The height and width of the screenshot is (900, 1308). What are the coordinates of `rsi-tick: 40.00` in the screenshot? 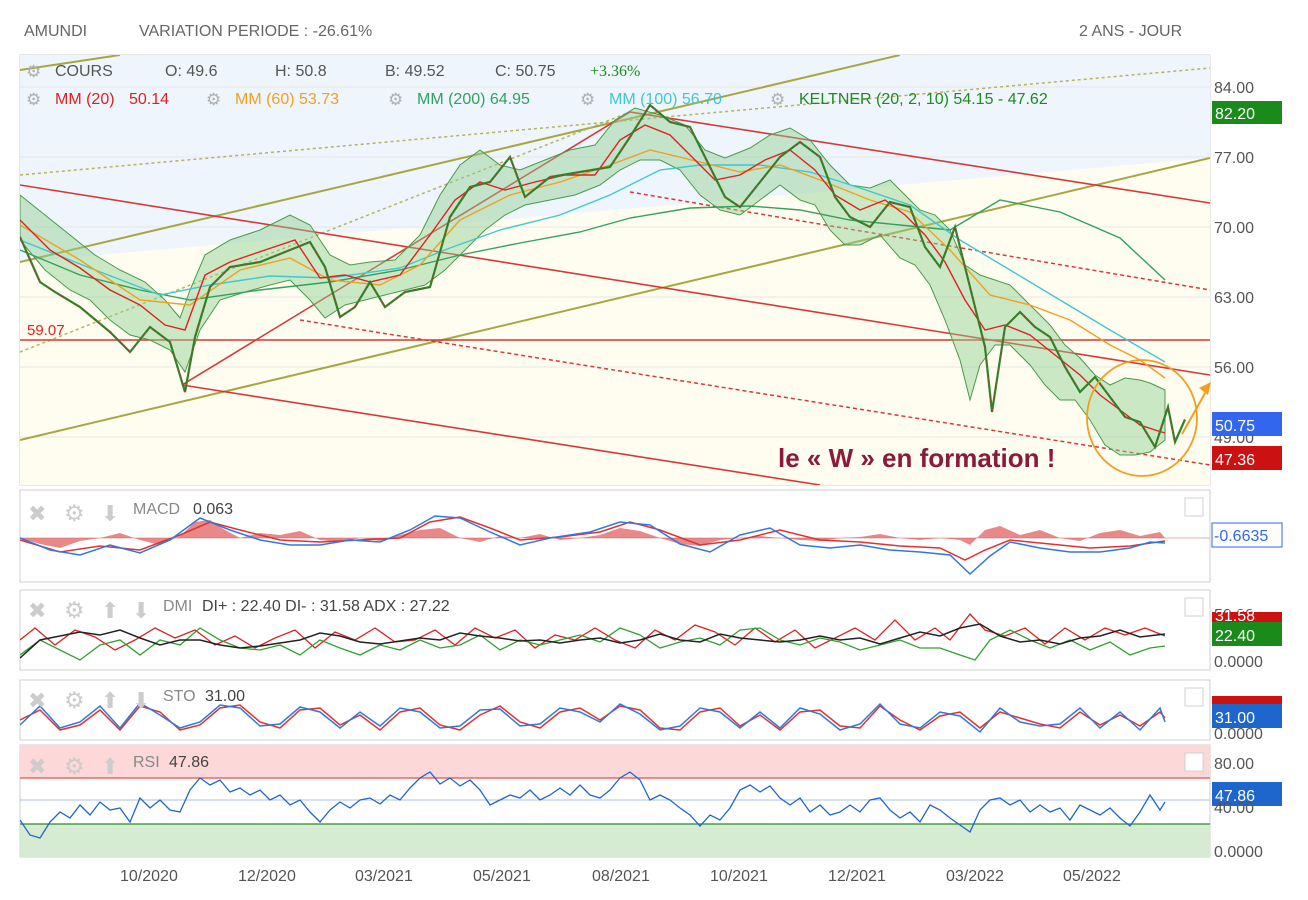 It's located at (1234, 808).